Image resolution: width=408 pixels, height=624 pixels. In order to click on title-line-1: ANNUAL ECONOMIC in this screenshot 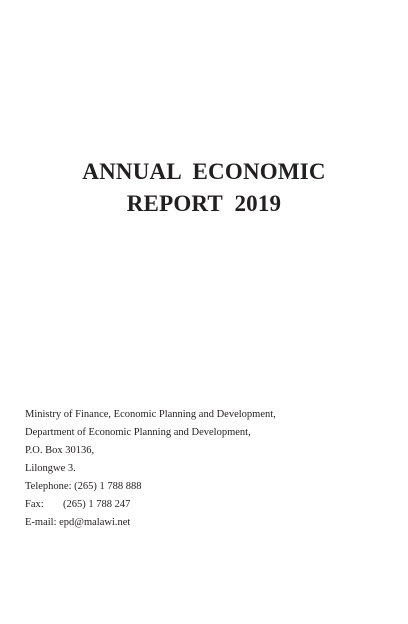, I will do `click(204, 171)`.